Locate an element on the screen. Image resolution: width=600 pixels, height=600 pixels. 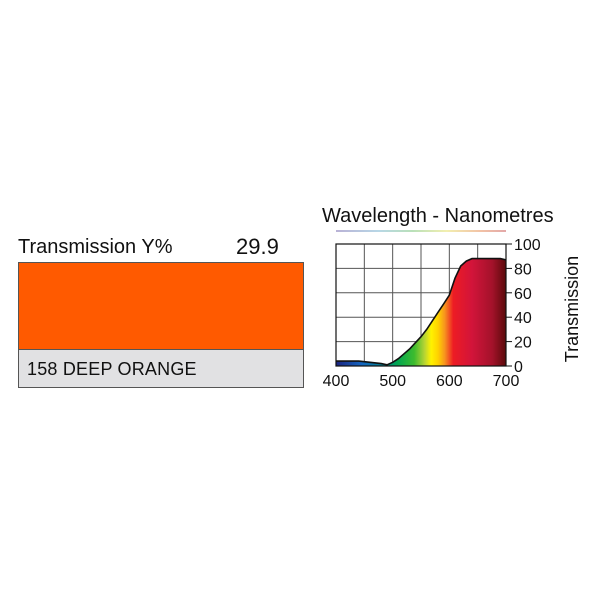
y-tick-label: 20 is located at coordinates (523, 343).